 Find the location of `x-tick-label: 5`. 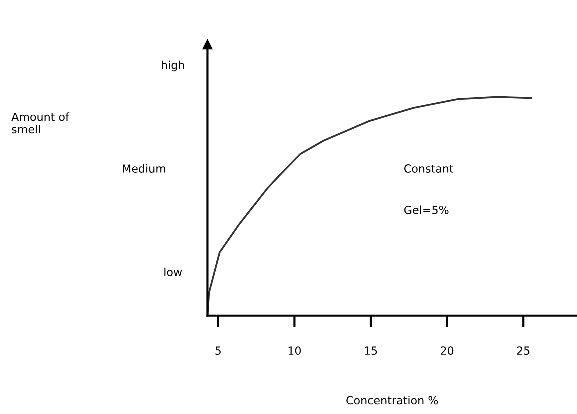

x-tick-label: 5 is located at coordinates (218, 351).